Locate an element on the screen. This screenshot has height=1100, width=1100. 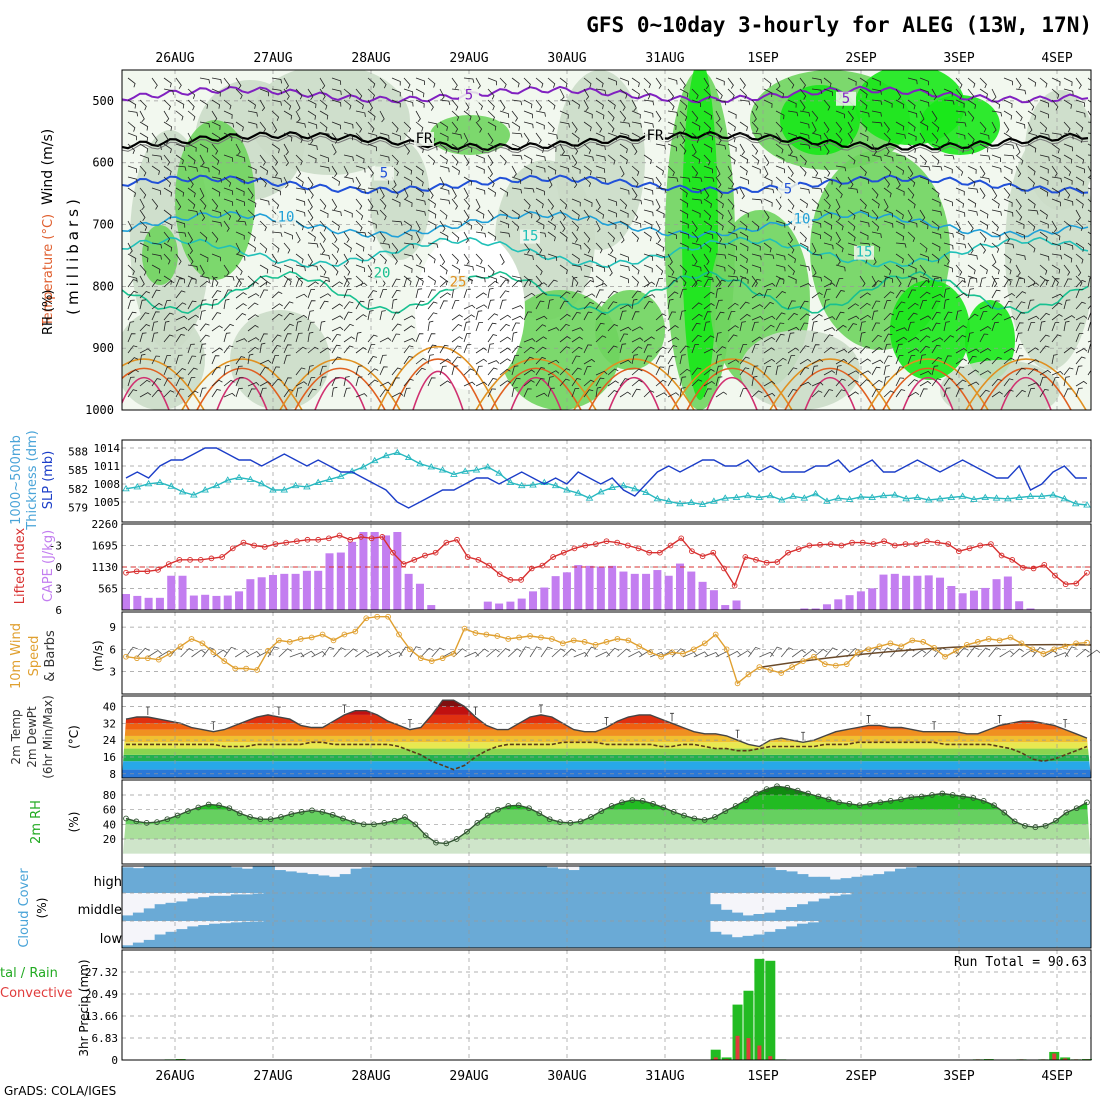
upper-ytick: 900 is located at coordinates (103, 348).